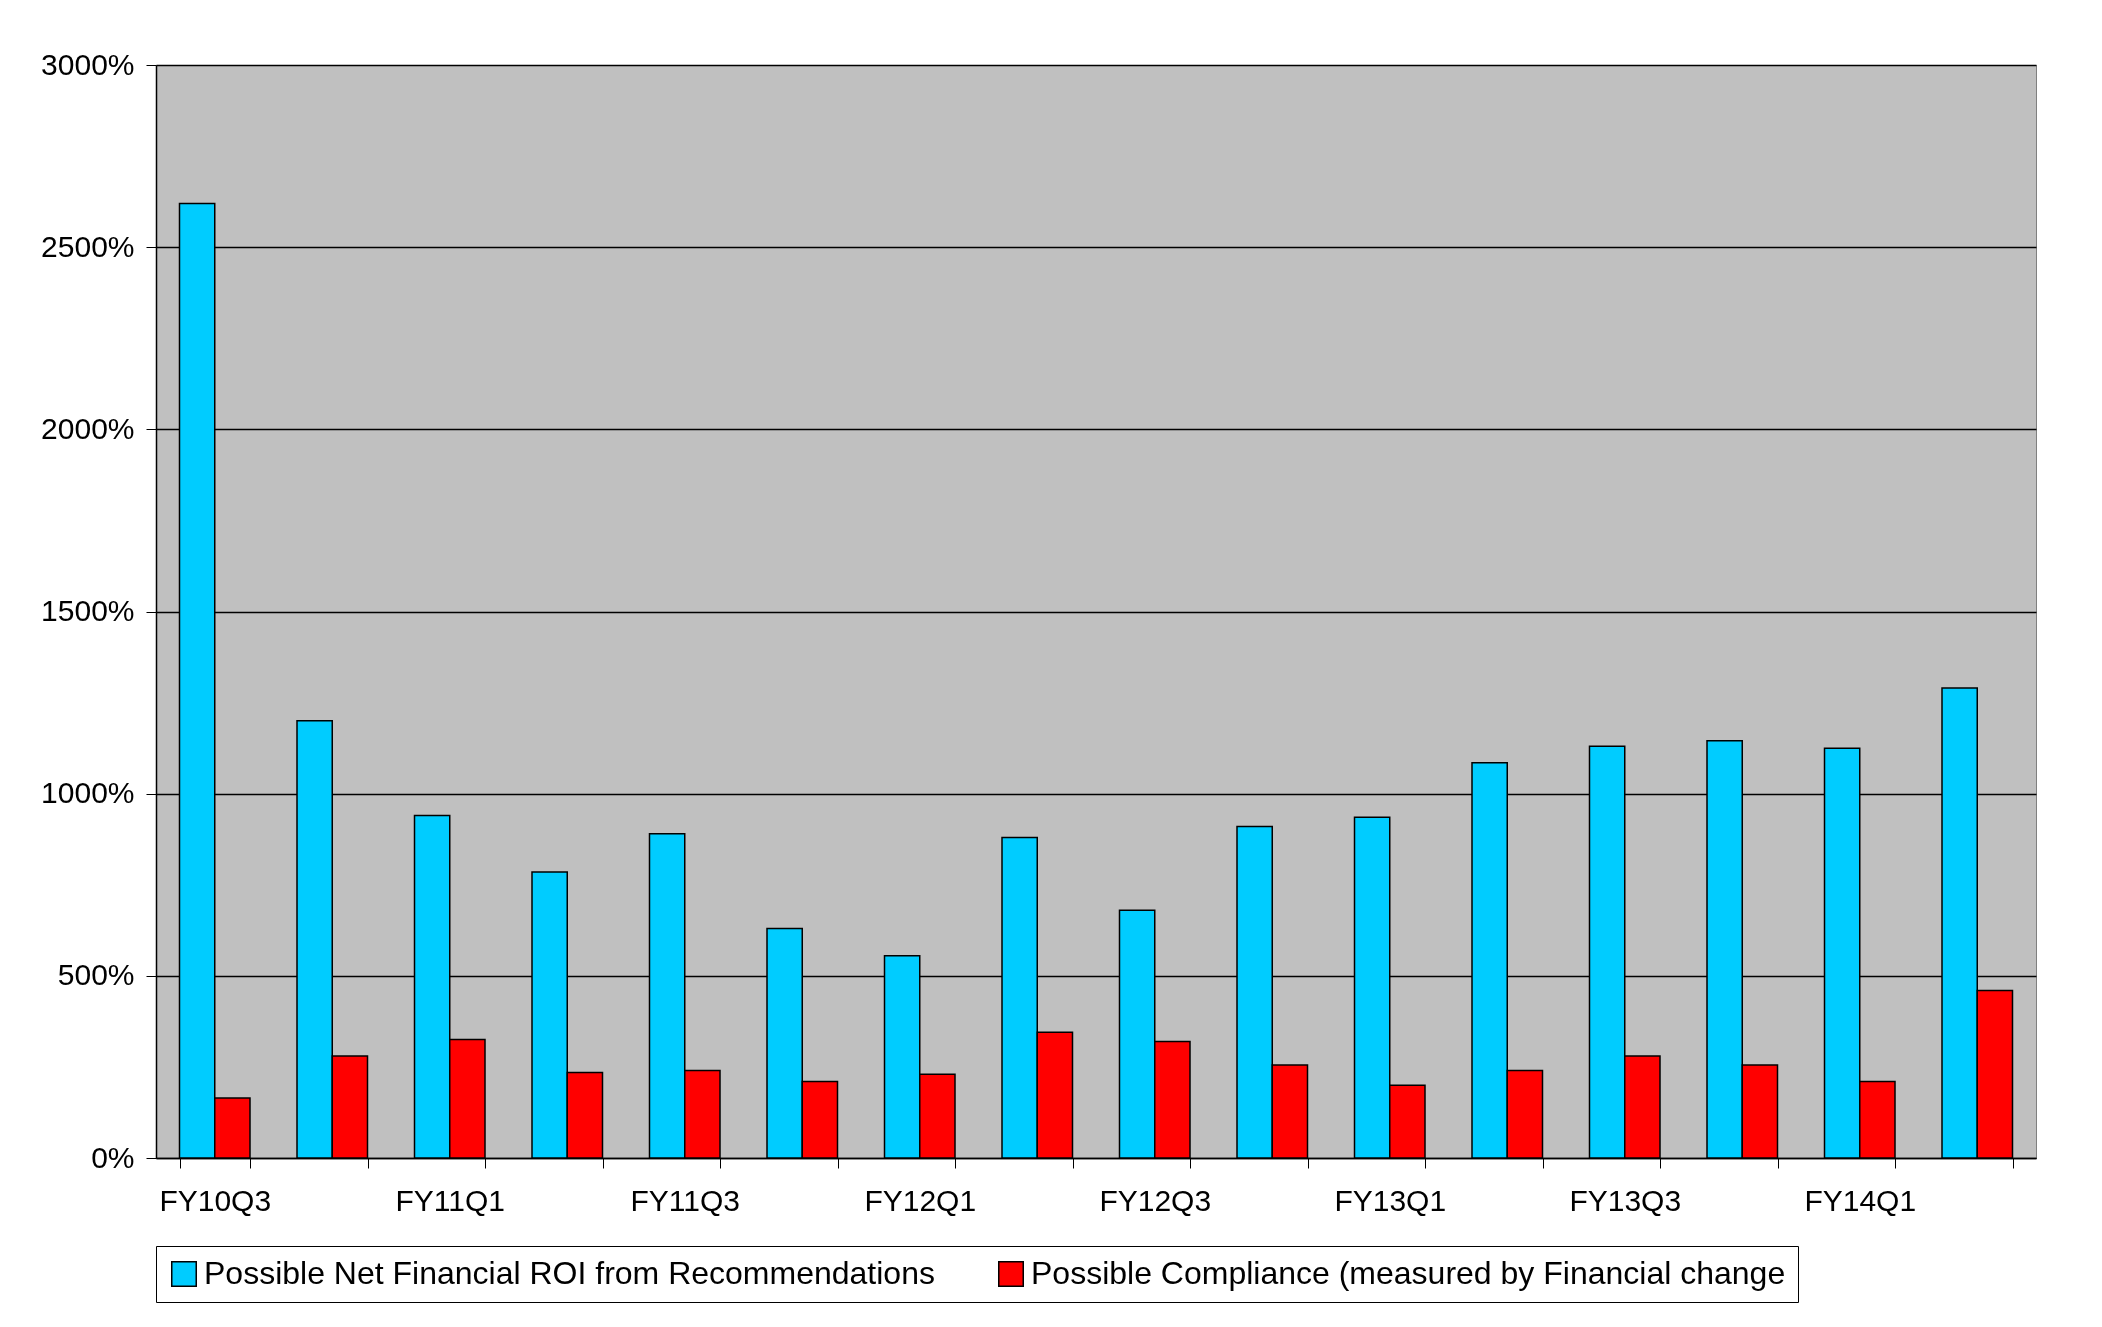 This screenshot has height=1327, width=2102. Describe the element at coordinates (685, 1200) in the screenshot. I see `x-tick-label: FY11Q3` at that location.